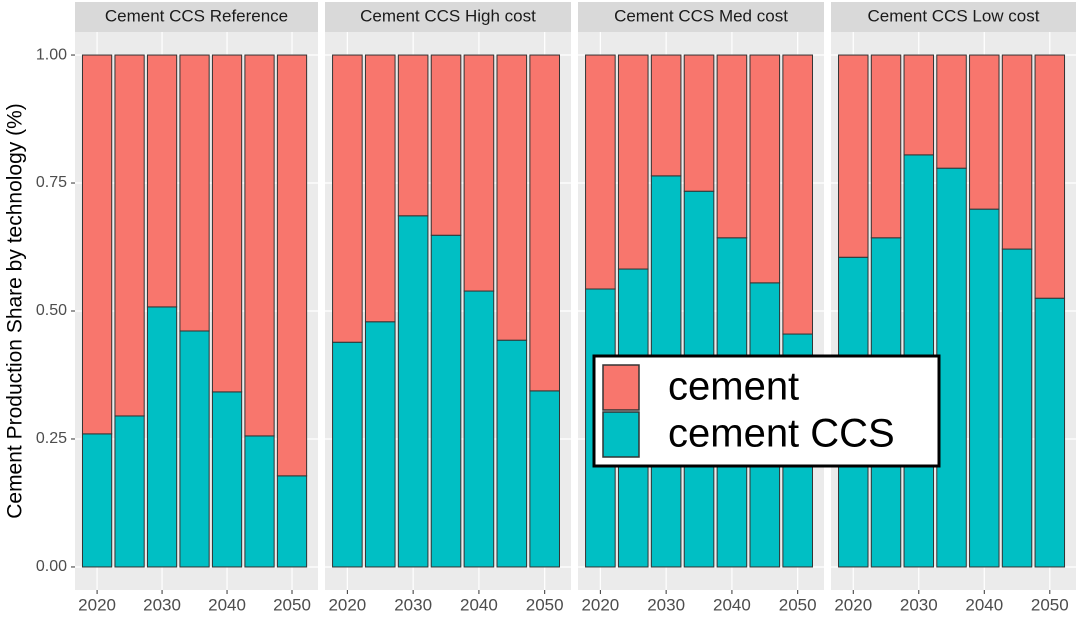  I want to click on facet-title: Cement CCS Low cost, so click(954, 15).